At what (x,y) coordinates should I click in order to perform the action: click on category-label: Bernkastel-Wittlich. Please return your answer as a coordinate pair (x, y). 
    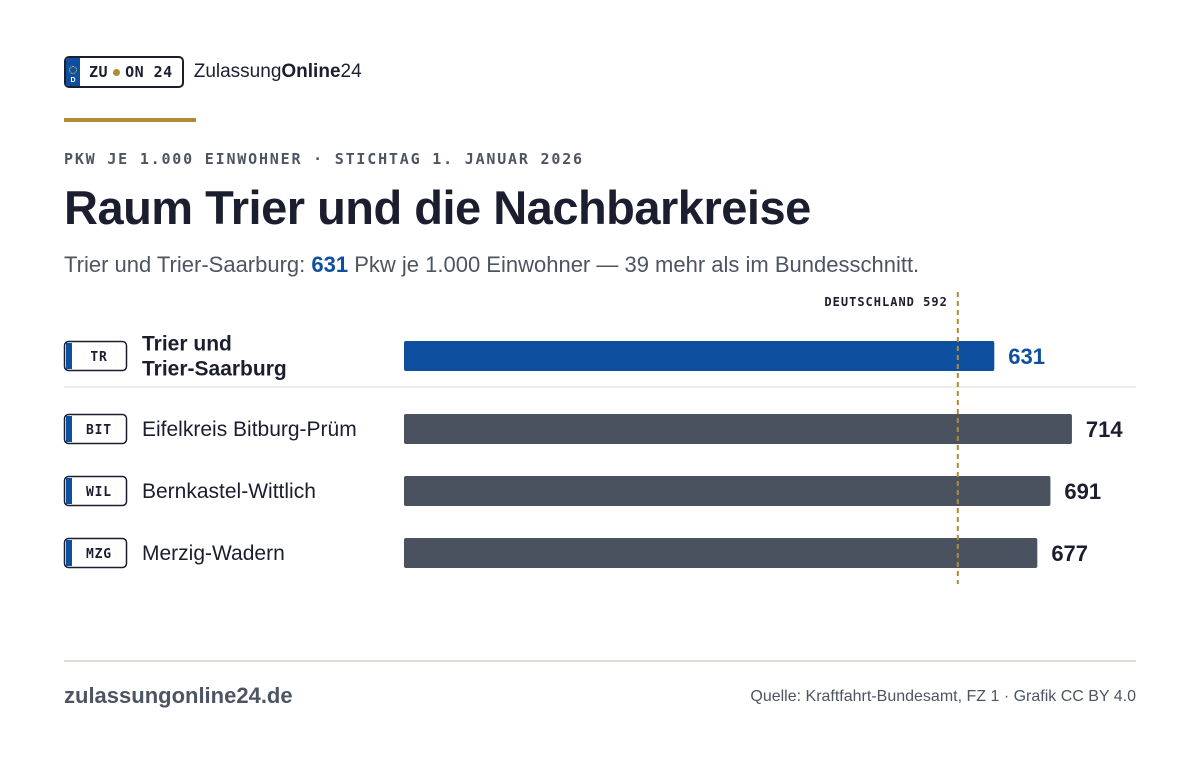
    Looking at the image, I should click on (229, 491).